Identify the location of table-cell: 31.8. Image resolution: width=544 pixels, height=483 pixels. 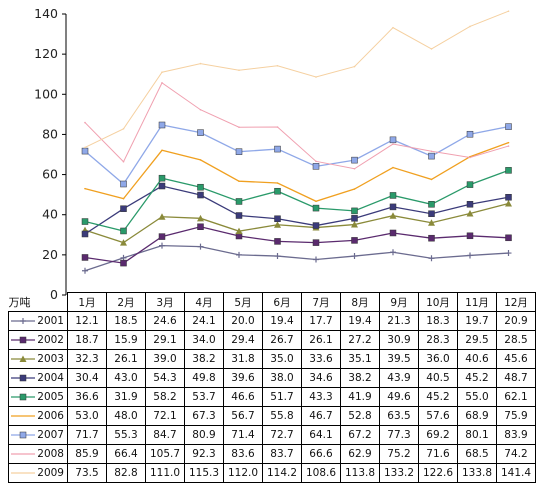
(243, 359).